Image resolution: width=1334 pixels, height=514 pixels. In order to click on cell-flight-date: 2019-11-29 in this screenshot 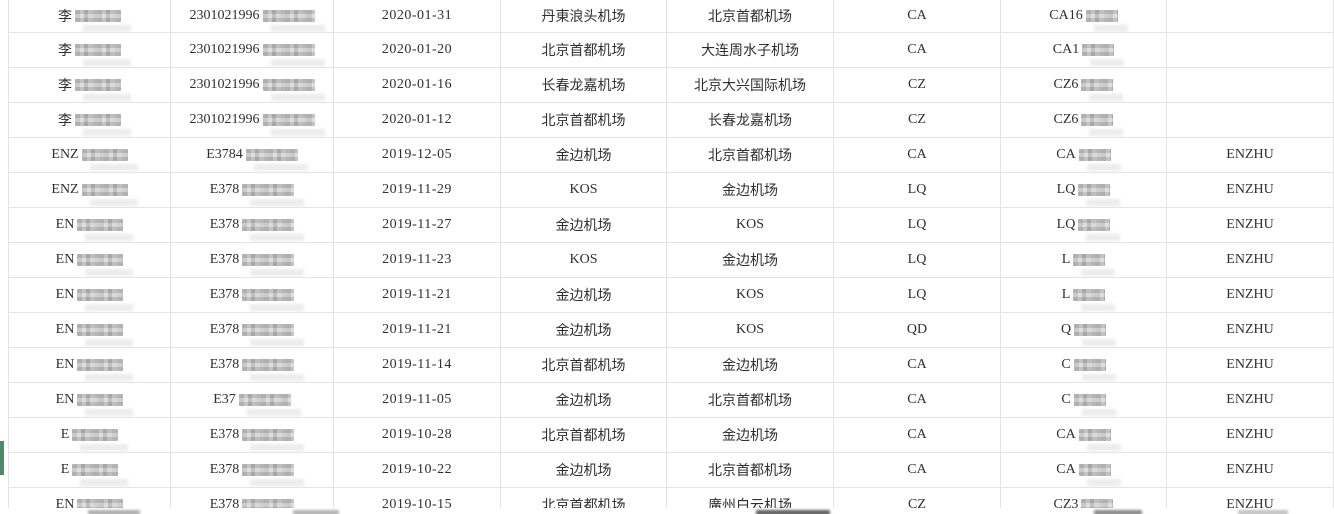, I will do `click(417, 190)`.